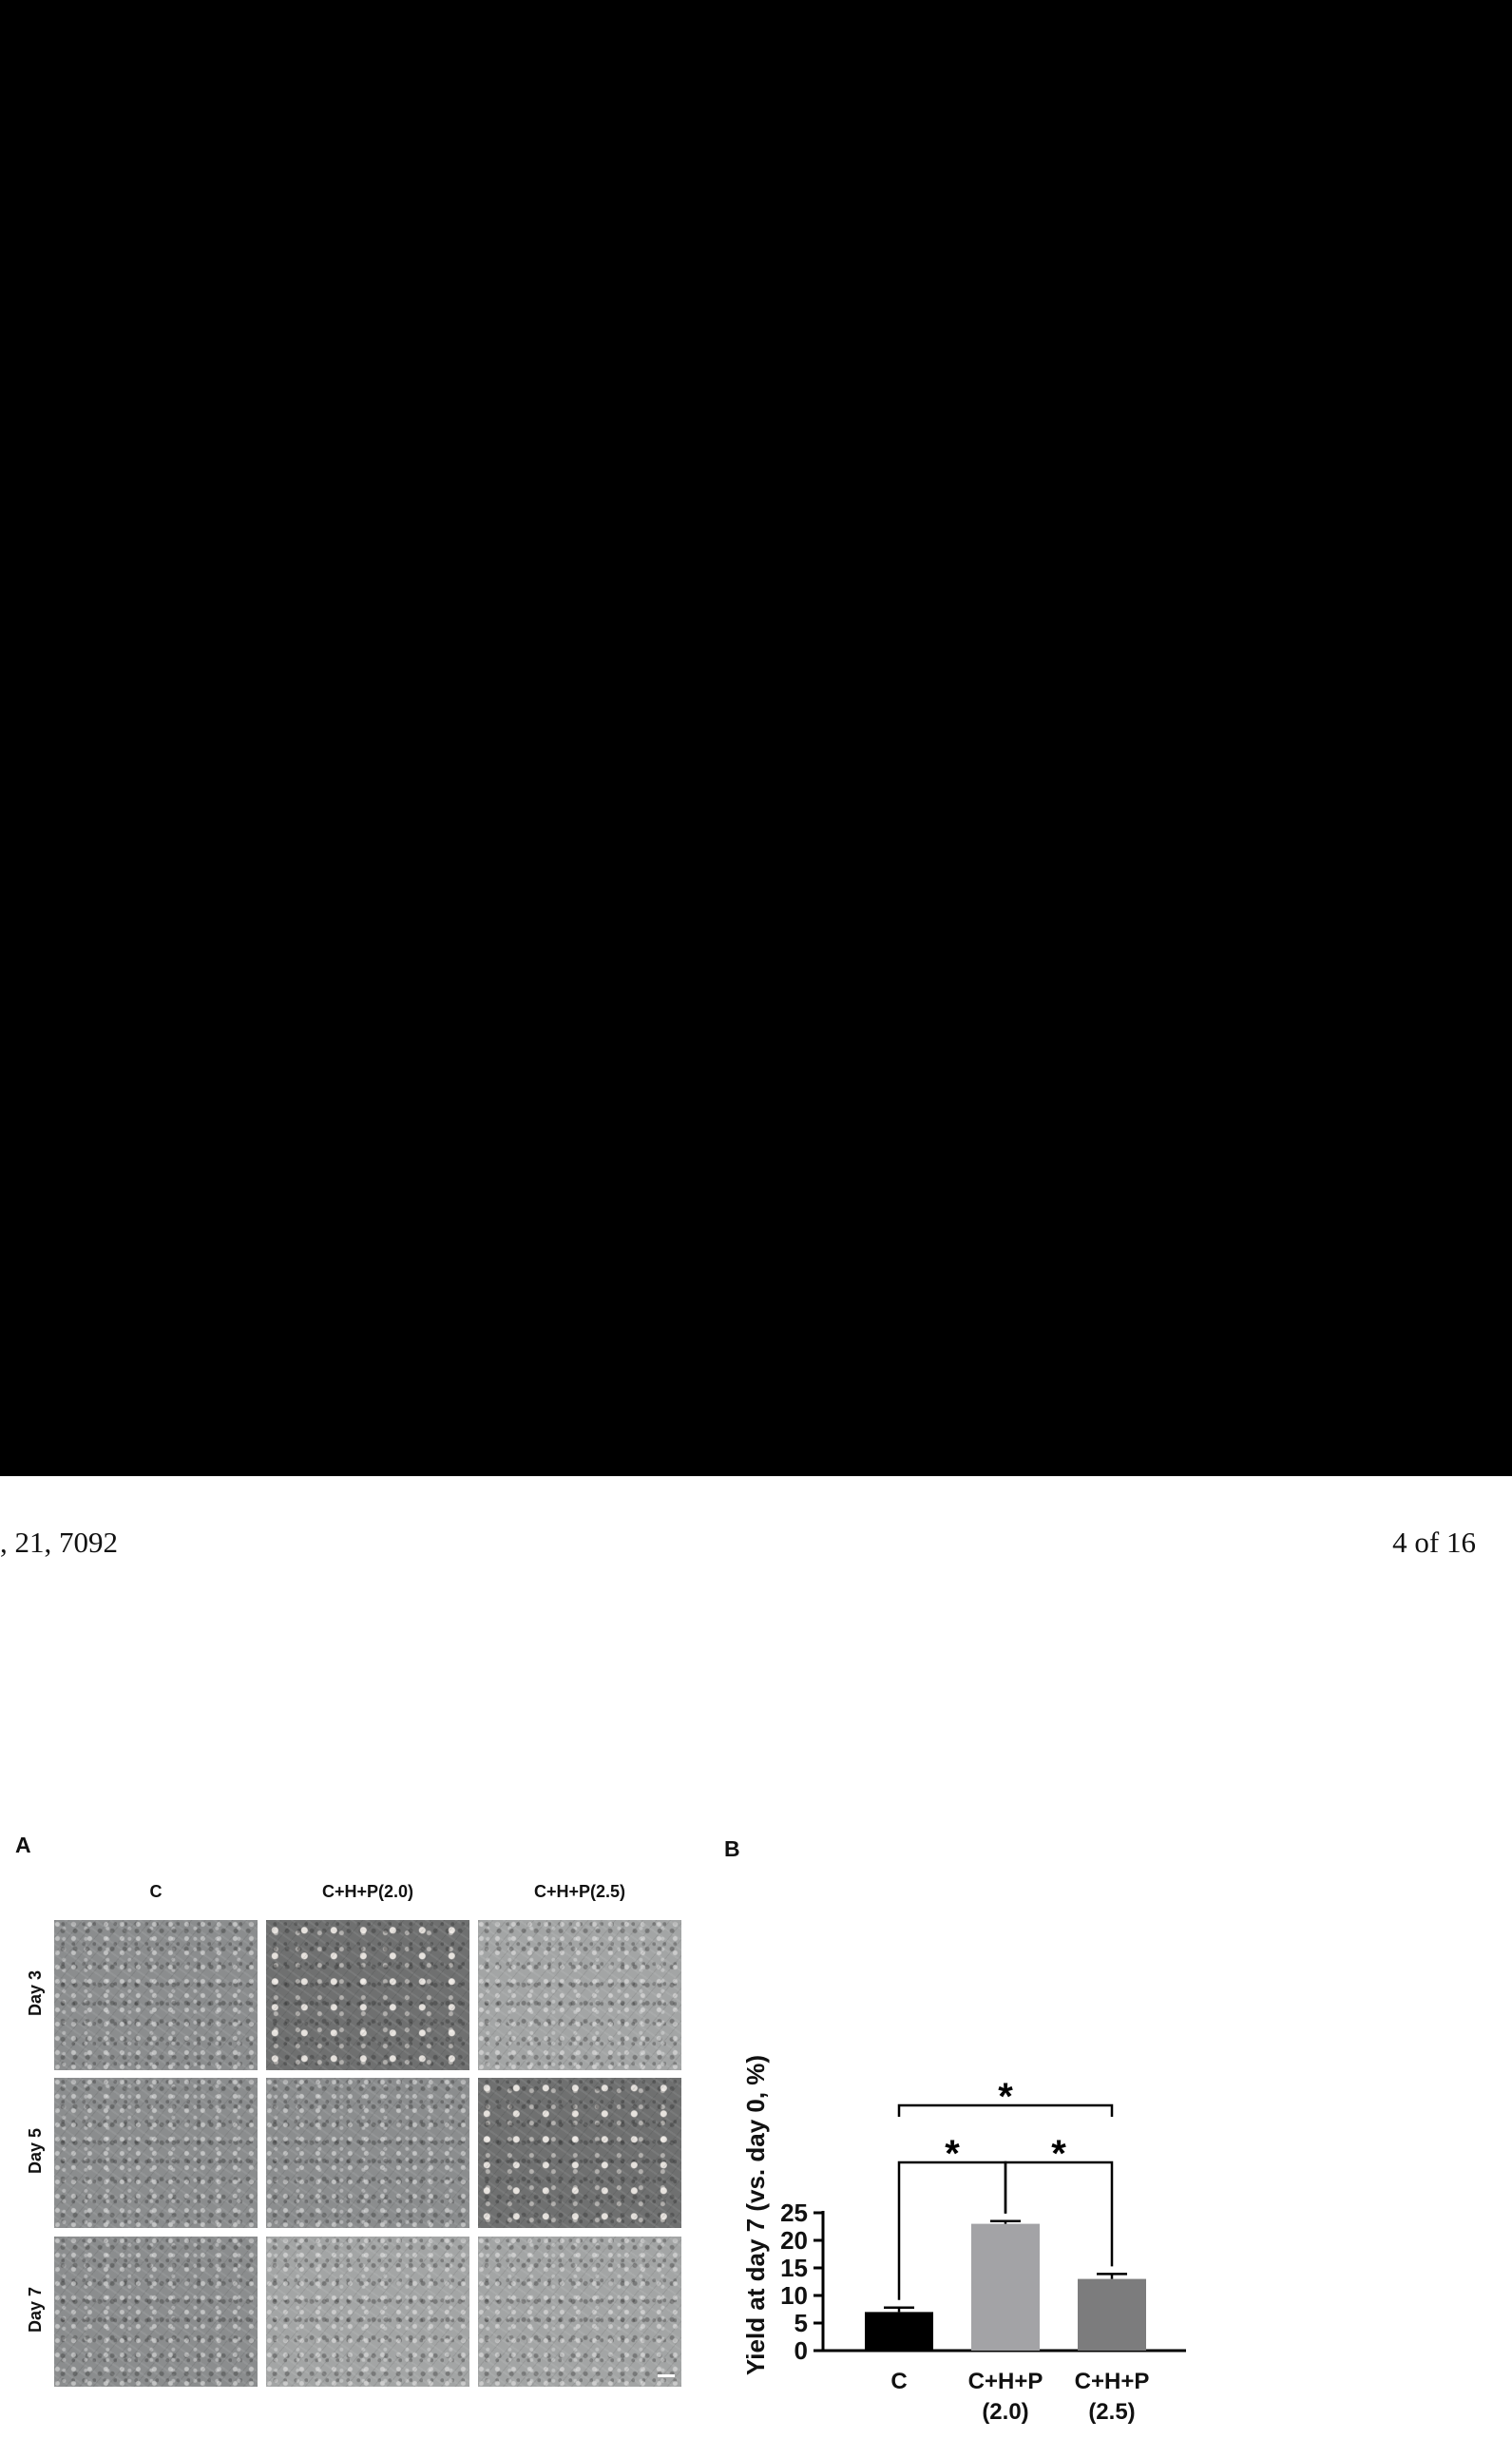  I want to click on y-tick-label: 25, so click(794, 2213).